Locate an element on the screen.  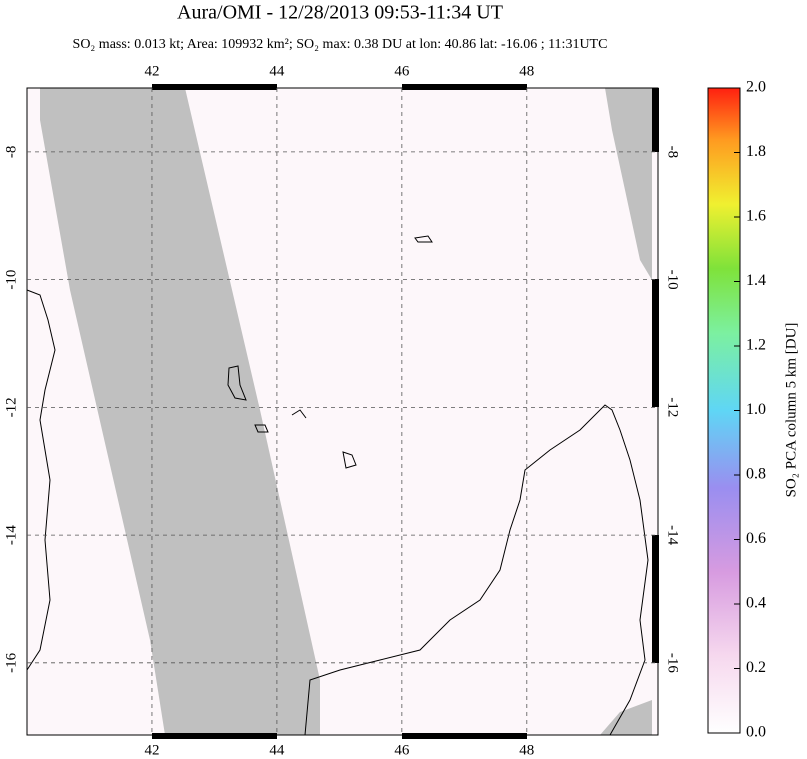
colorbar-tick-label: 0.6 is located at coordinates (756, 538).